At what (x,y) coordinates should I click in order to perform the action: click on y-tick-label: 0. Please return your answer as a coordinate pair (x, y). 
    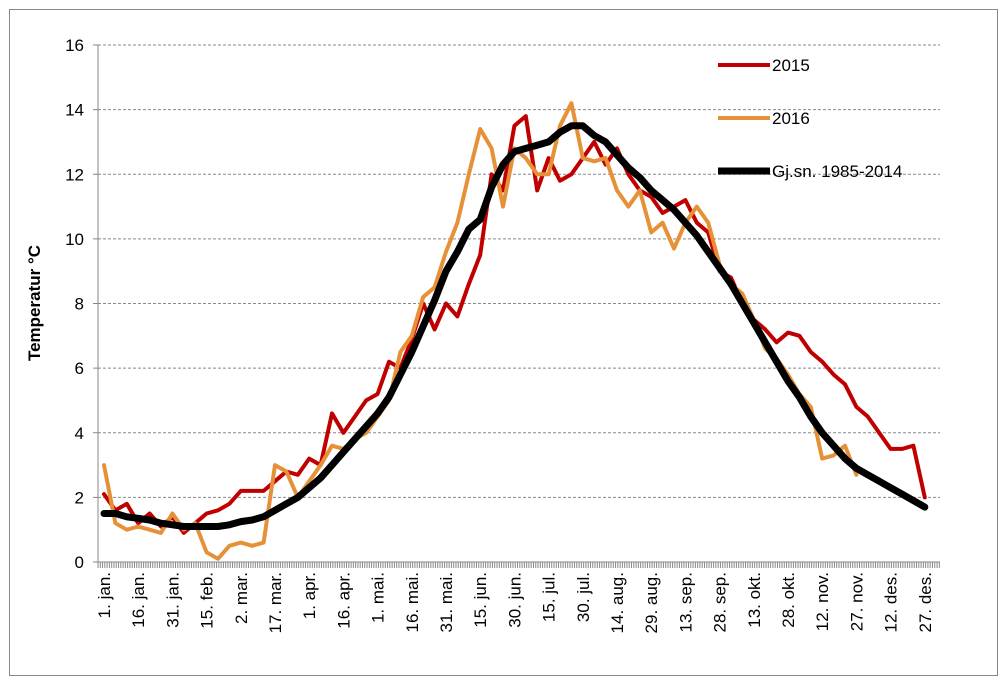
    Looking at the image, I should click on (79, 562).